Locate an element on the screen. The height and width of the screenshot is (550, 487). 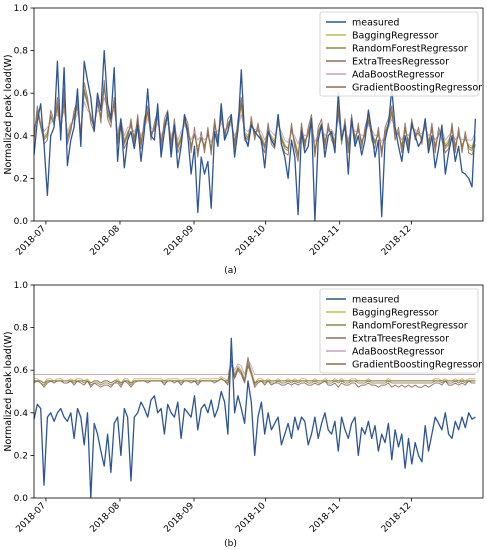
chart-caption: (a) is located at coordinates (230, 271).